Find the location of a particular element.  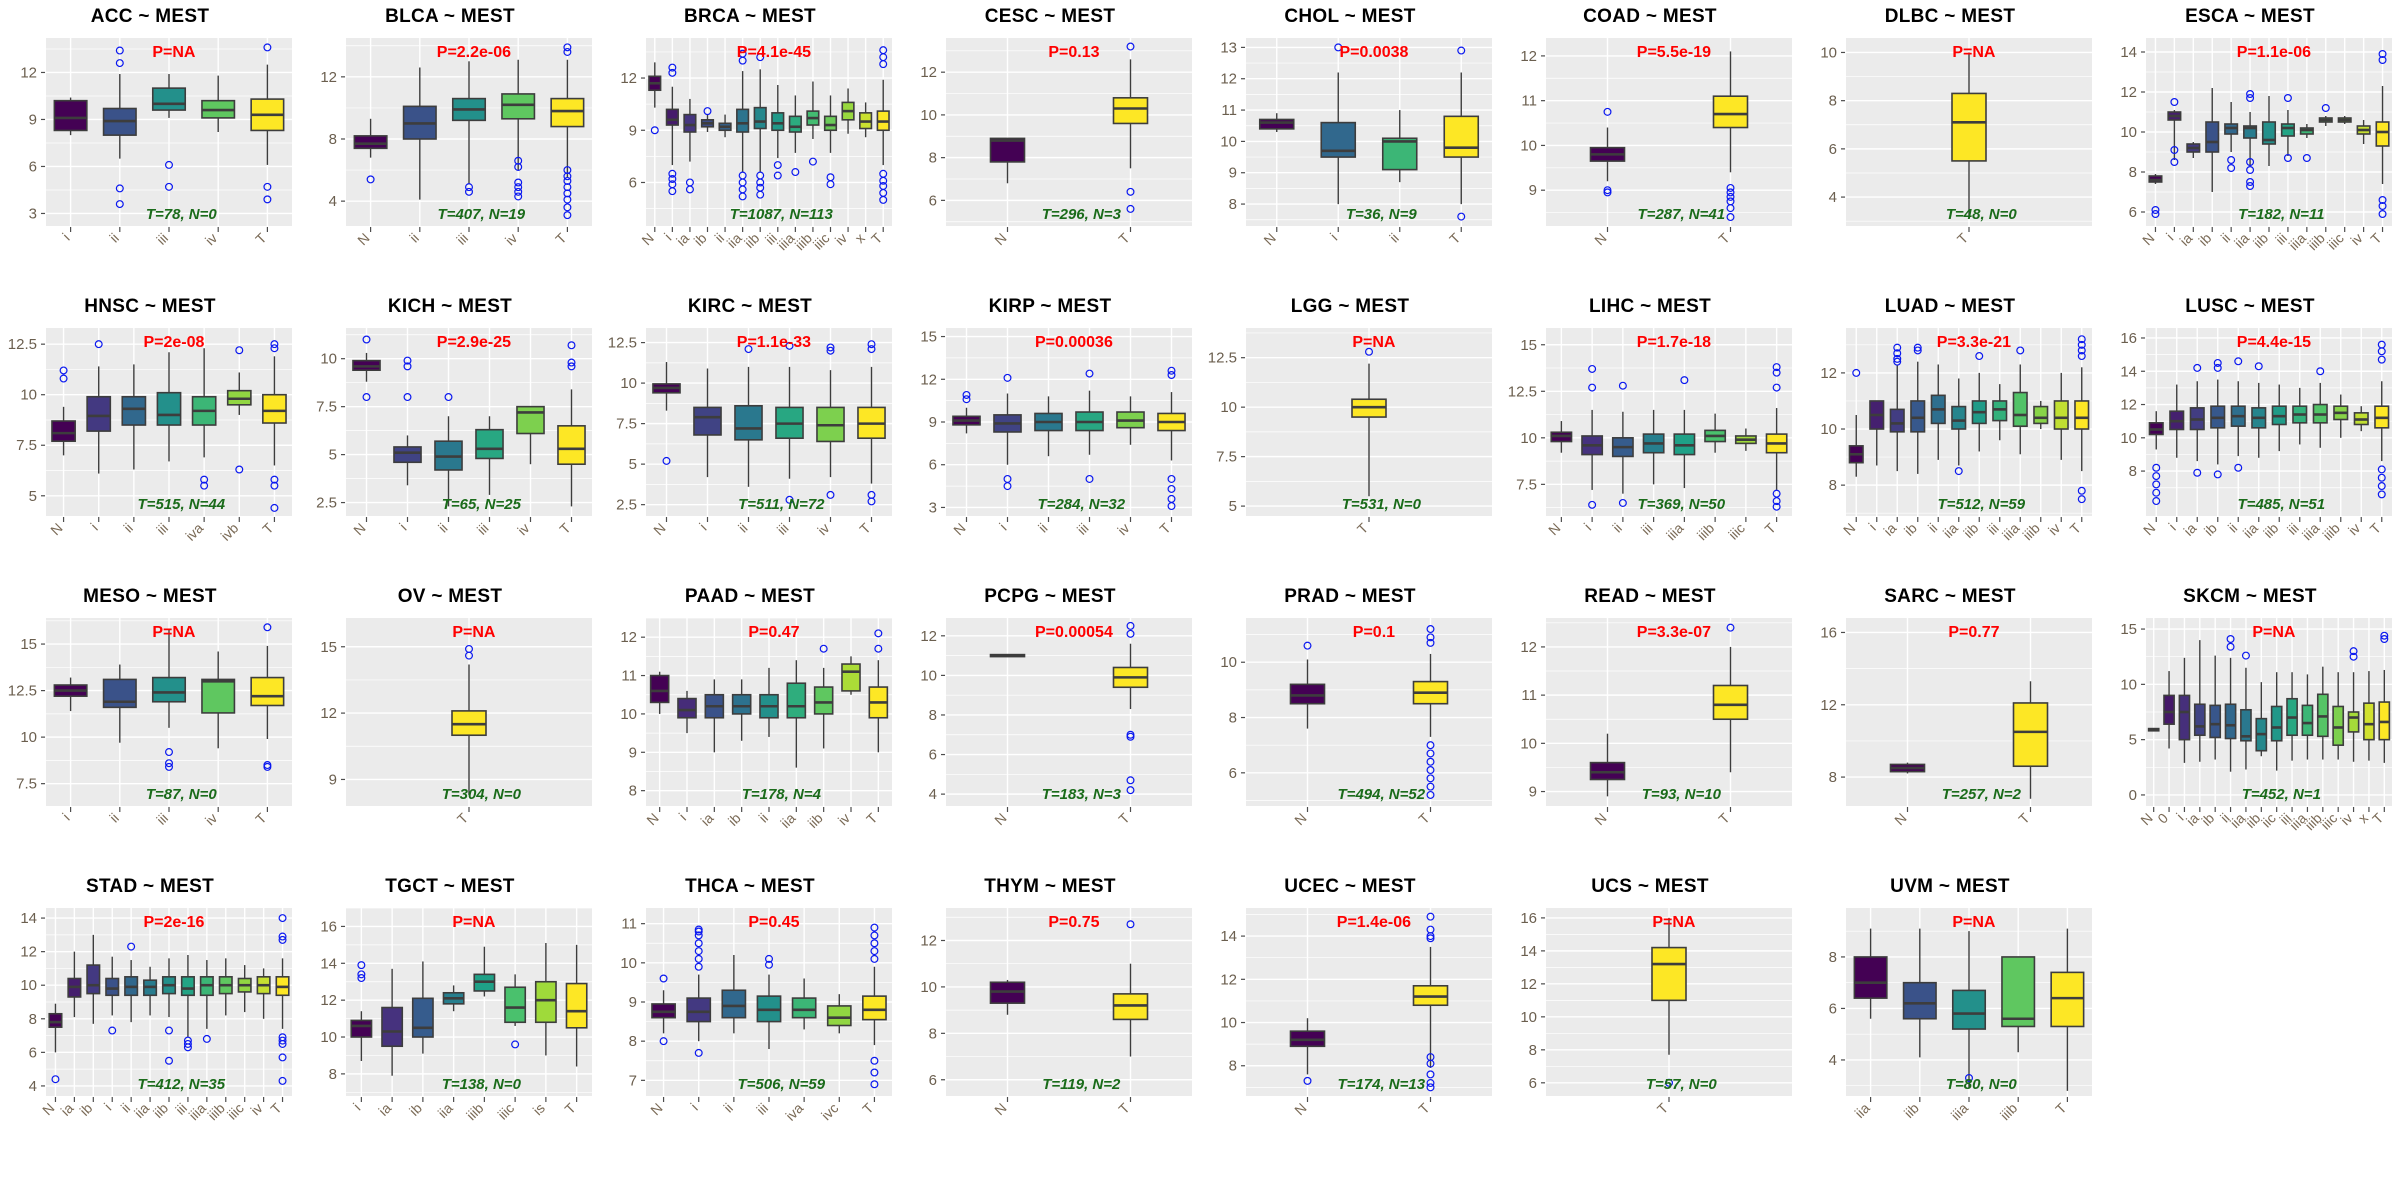

svg-text: P=1.7e-18 is located at coordinates (1674, 342).